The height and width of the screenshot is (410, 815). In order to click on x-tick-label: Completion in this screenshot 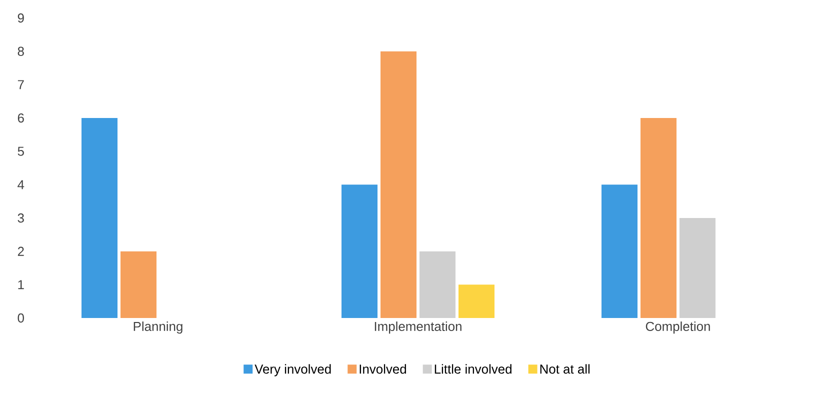, I will do `click(678, 328)`.